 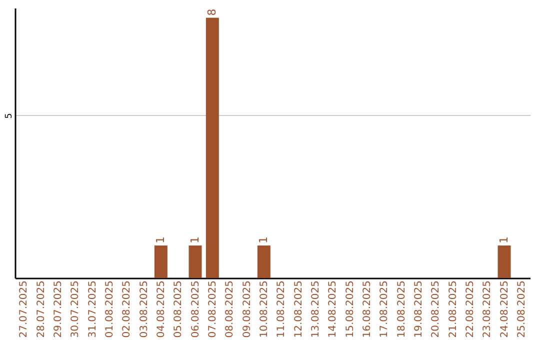 I want to click on x-tick-label: 08.08.2025, so click(x=230, y=309).